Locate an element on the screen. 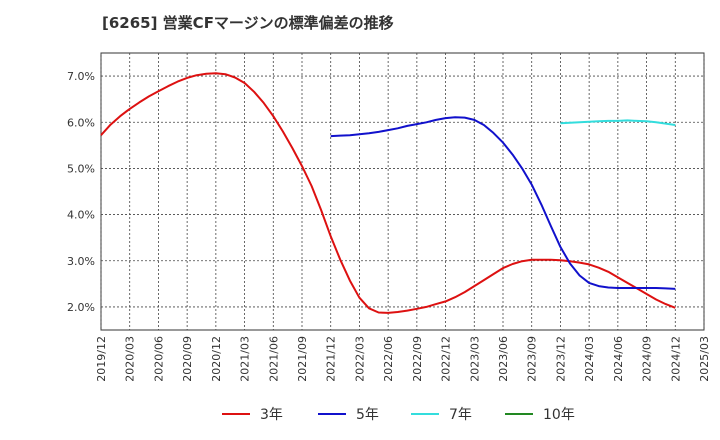 This screenshot has width=720, height=440. legend-swatch-10y is located at coordinates (519, 414).